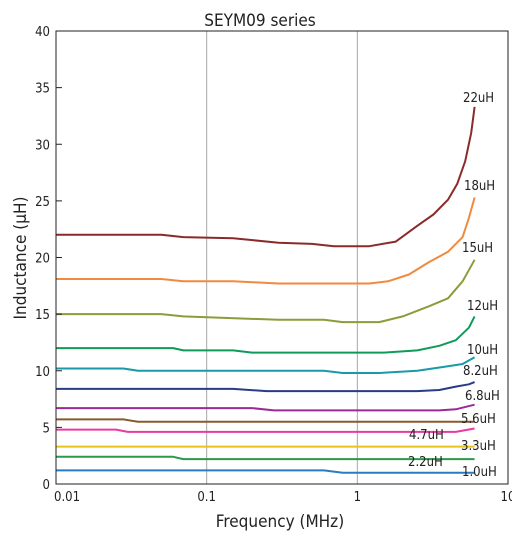 This screenshot has height=533, width=512. What do you see at coordinates (42, 145) in the screenshot?
I see `y-tick-label: 30` at bounding box center [42, 145].